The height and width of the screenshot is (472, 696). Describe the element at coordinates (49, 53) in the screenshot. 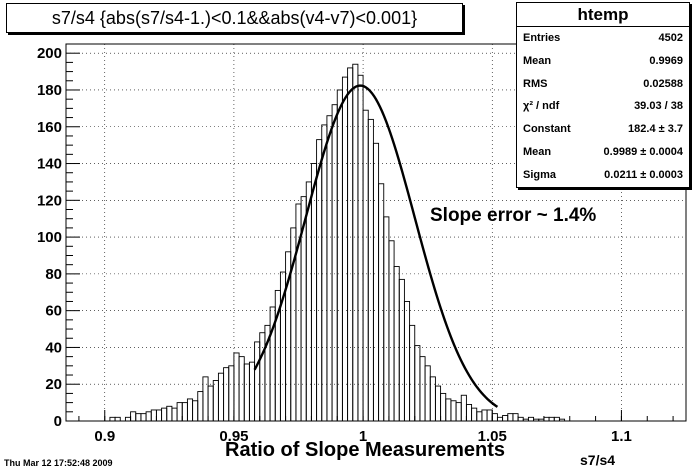

I see `y-tick-label: 200` at that location.